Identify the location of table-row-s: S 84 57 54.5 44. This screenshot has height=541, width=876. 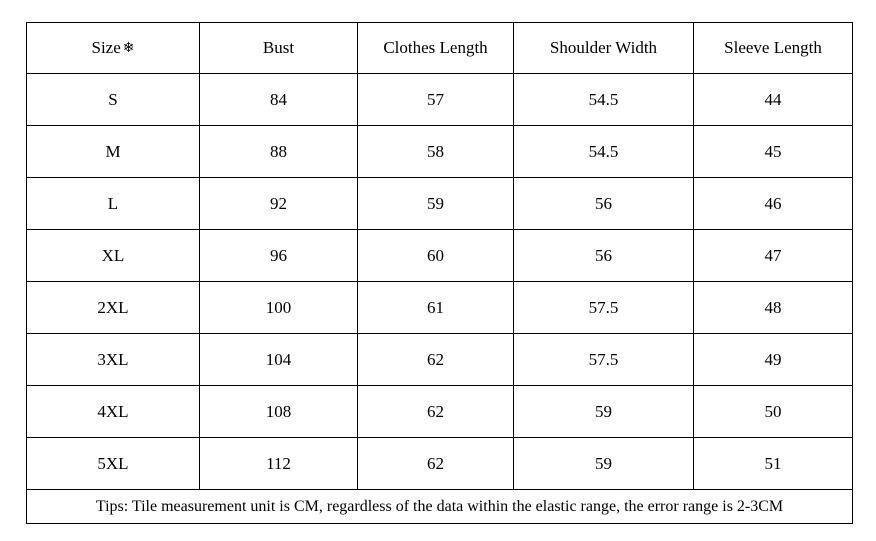
(439, 99).